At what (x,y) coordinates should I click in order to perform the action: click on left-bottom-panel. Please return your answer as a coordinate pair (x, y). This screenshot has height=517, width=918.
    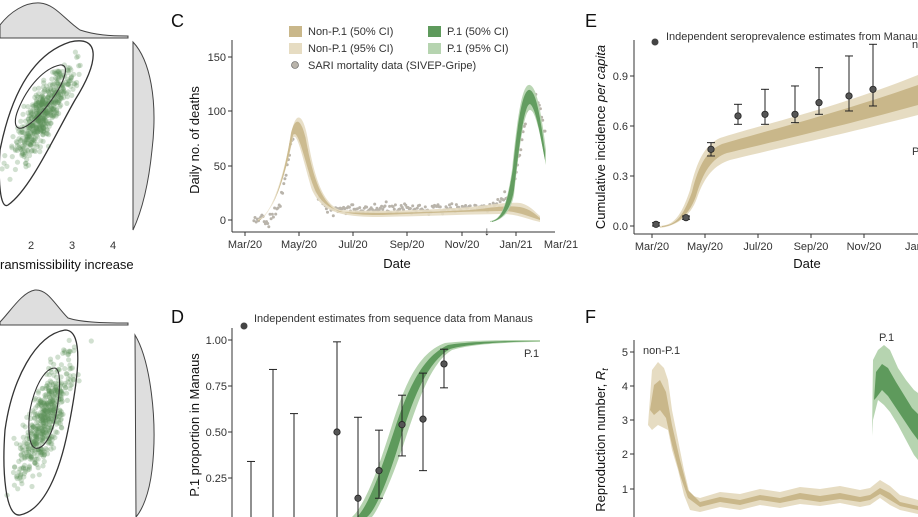
    Looking at the image, I should click on (77, 403).